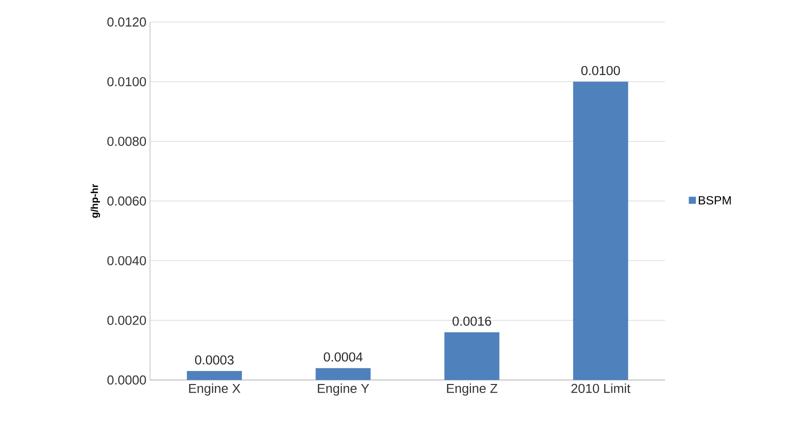  Describe the element at coordinates (214, 390) in the screenshot. I see `x-tick-label: Engine X` at that location.